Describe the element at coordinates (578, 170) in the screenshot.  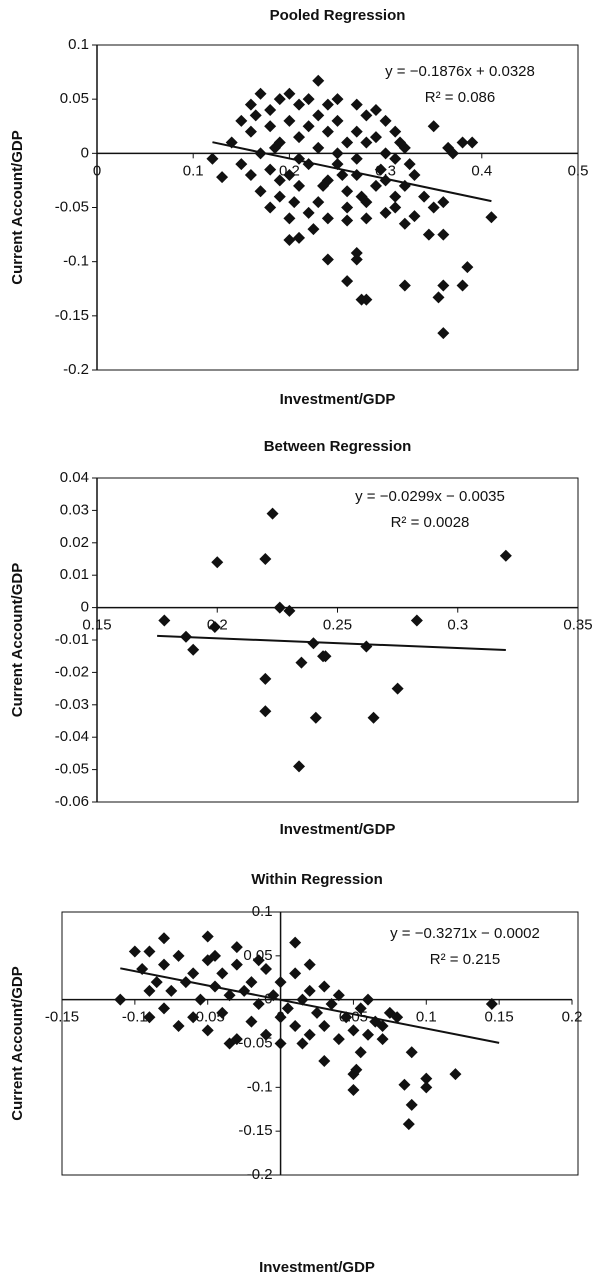
I see `x-tick-label: 0.5` at that location.